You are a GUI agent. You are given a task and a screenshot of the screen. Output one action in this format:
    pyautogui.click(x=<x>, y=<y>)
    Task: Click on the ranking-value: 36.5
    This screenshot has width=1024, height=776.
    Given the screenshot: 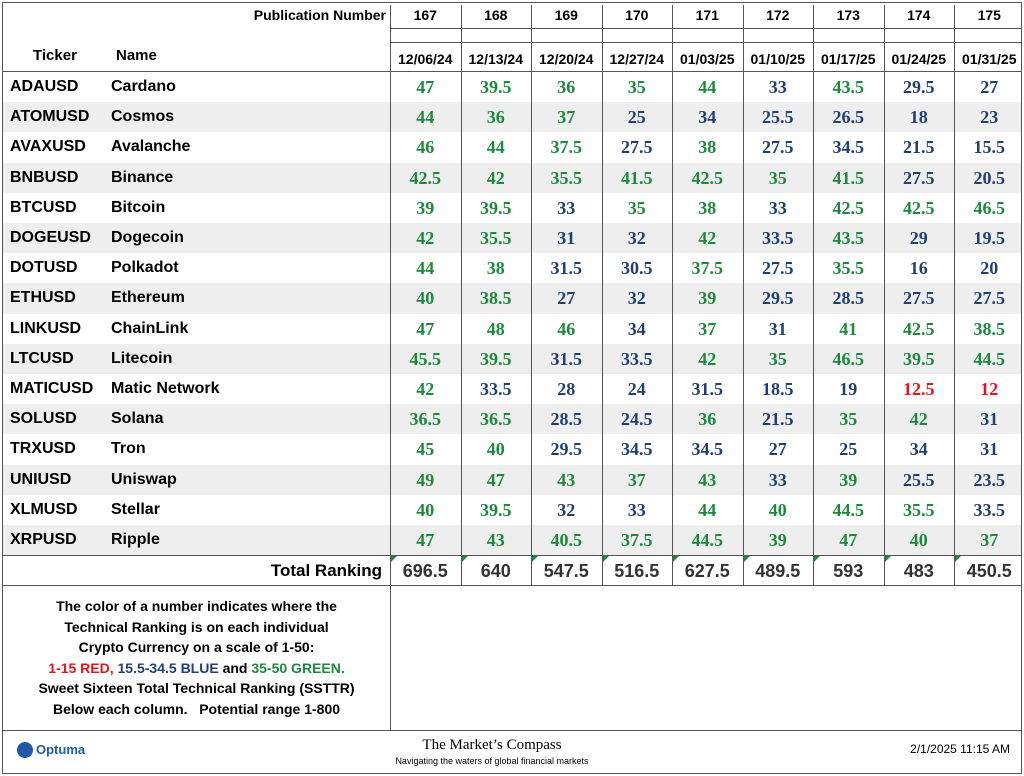 What is the action you would take?
    pyautogui.click(x=425, y=419)
    